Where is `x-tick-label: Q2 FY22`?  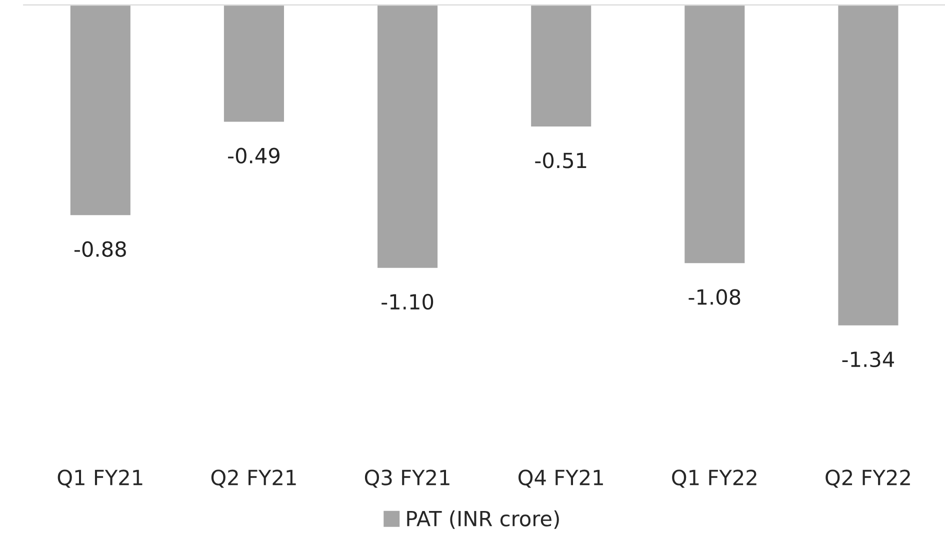
x-tick-label: Q2 FY22 is located at coordinates (868, 479).